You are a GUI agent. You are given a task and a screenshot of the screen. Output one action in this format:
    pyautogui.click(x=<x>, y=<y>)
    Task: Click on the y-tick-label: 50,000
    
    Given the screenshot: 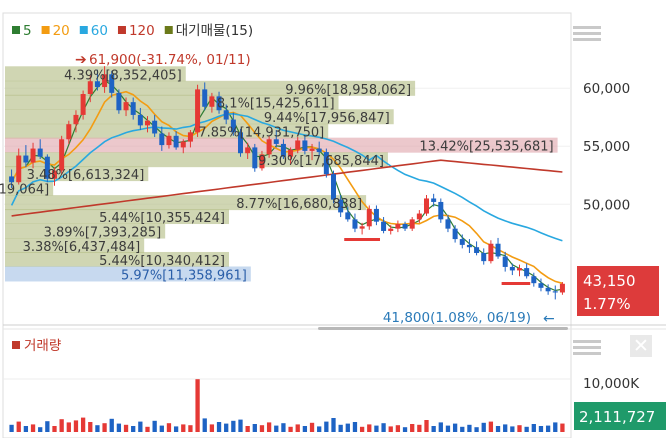 What is the action you would take?
    pyautogui.click(x=606, y=205)
    